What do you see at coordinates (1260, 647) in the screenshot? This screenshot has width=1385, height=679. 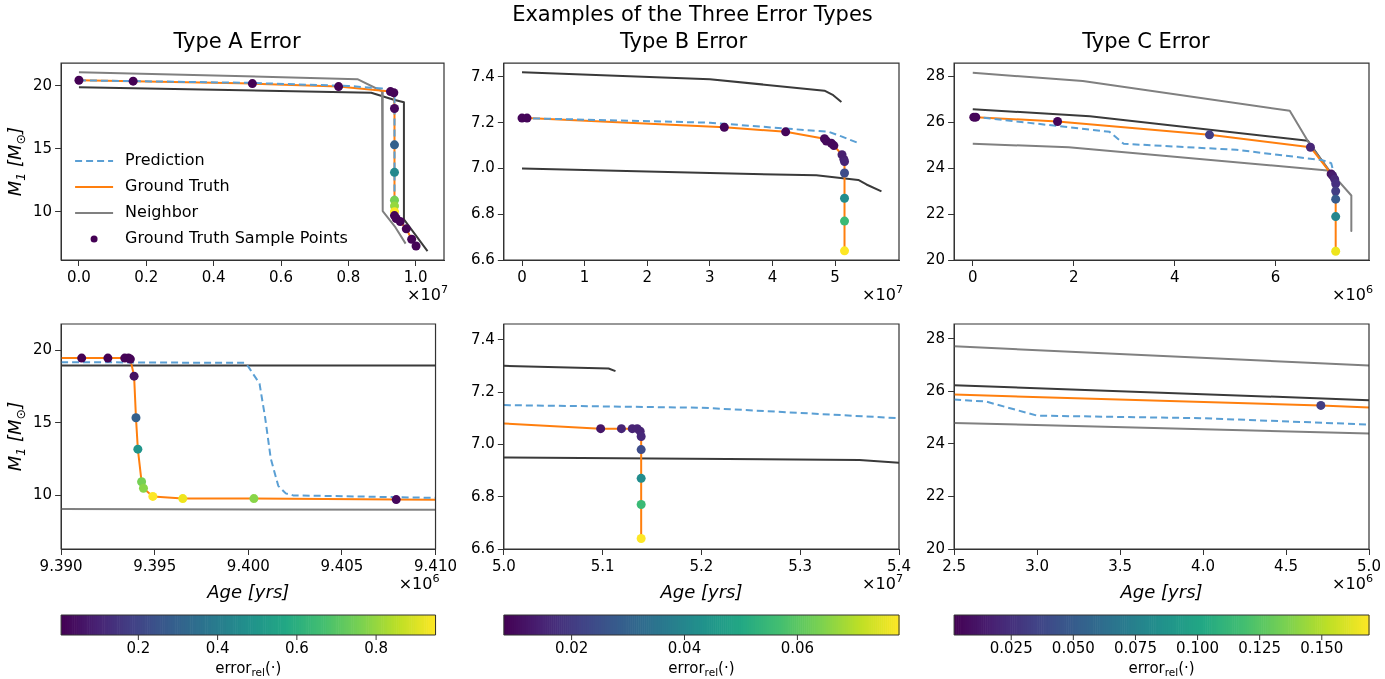 I see `color-bar-label: 0.125` at bounding box center [1260, 647].